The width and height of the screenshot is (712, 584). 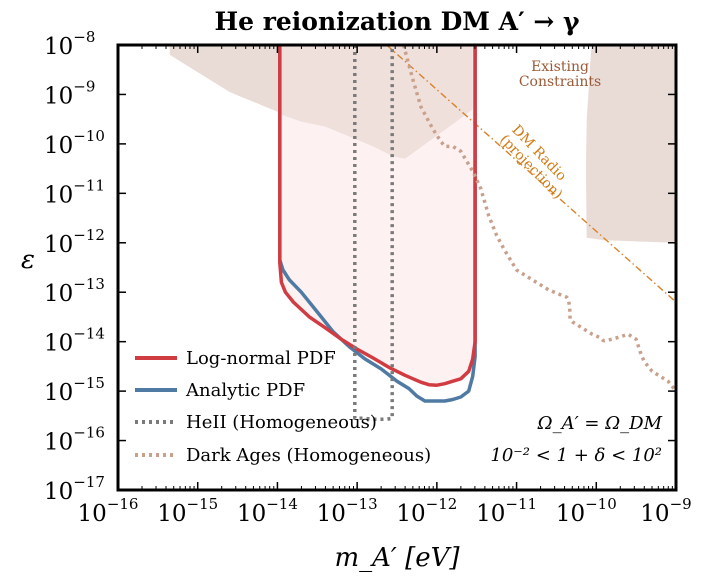 What do you see at coordinates (630, 144) in the screenshot?
I see `existing-constraints-right-region` at bounding box center [630, 144].